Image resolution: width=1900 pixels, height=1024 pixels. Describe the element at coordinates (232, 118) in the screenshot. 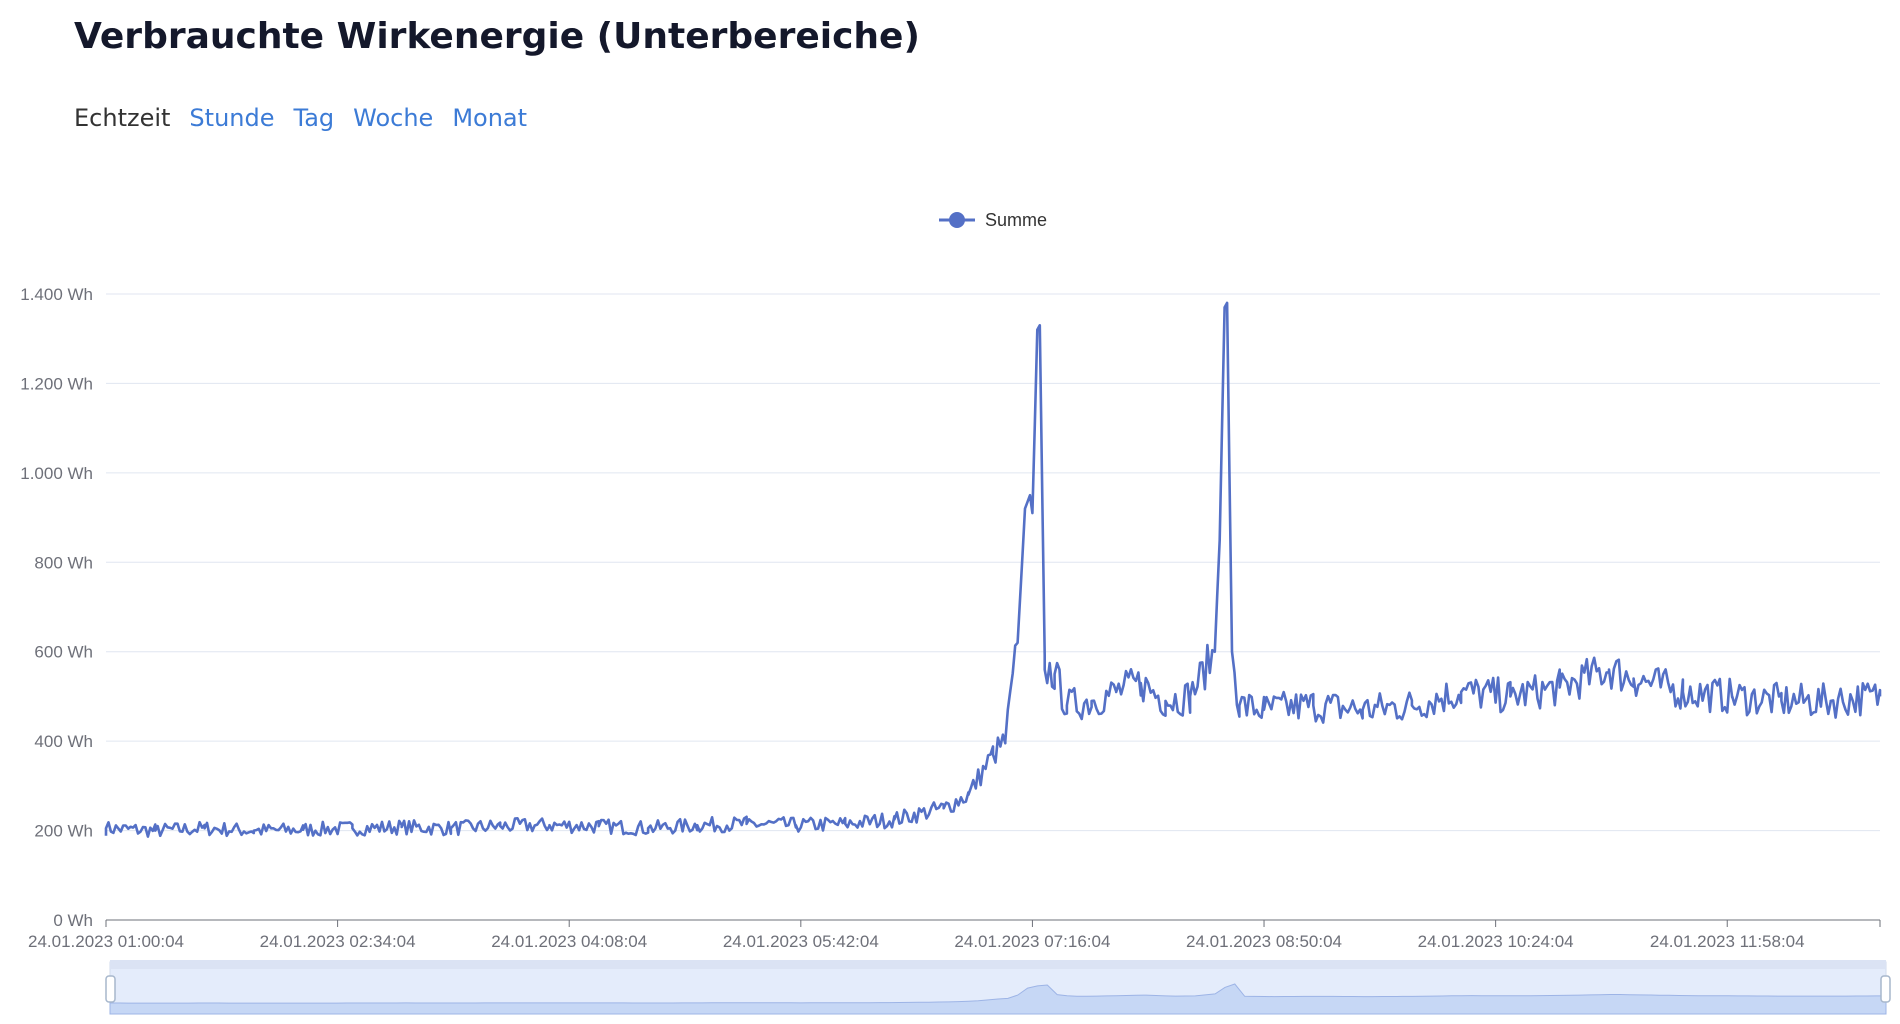

I see `tab-stunde: Stunde` at that location.